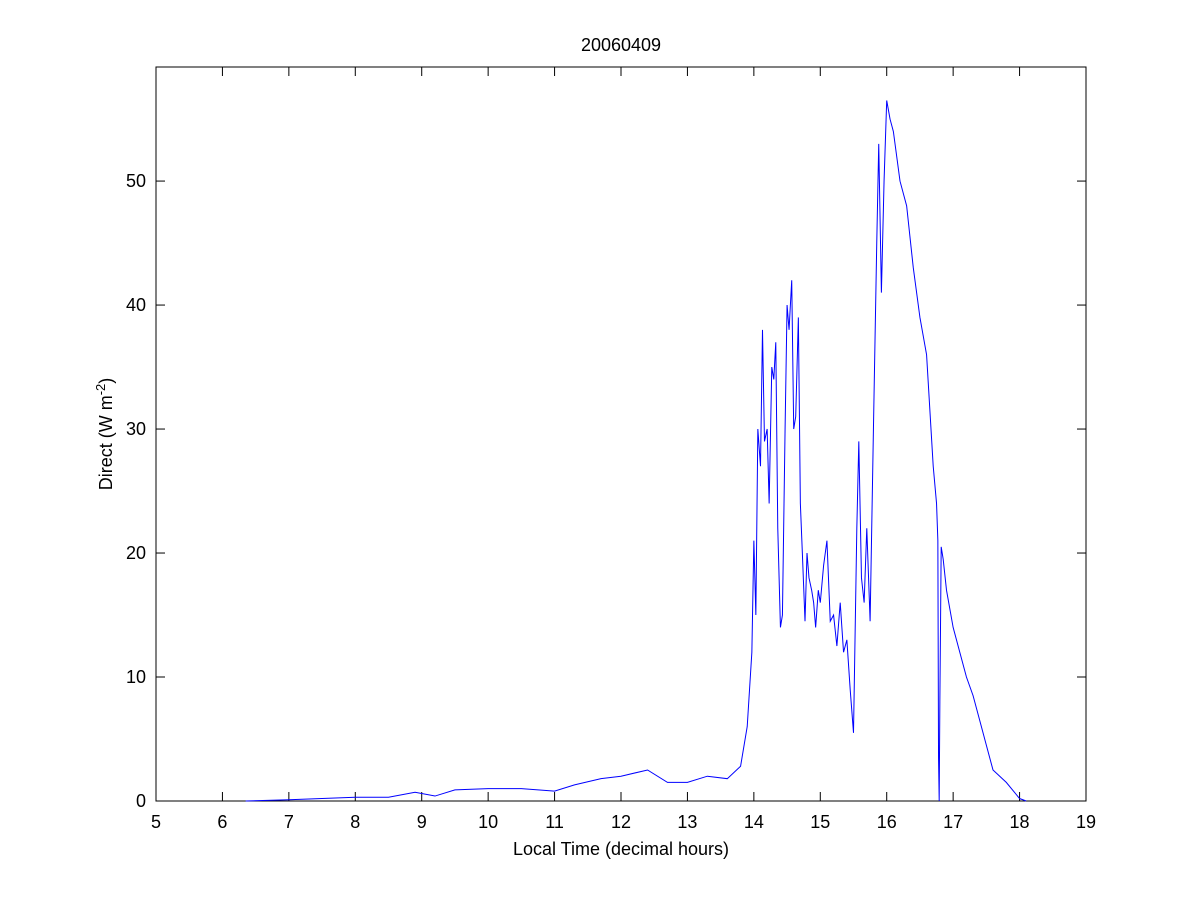 The width and height of the screenshot is (1200, 900). Describe the element at coordinates (1086, 822) in the screenshot. I see `x-tick-label: 19` at that location.